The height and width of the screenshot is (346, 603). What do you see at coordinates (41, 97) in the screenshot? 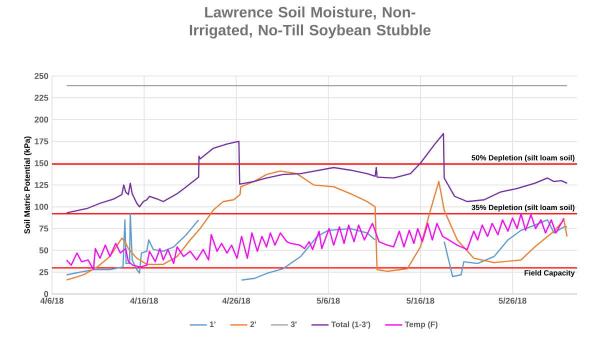
I see `y-tick-label: 225` at bounding box center [41, 97].